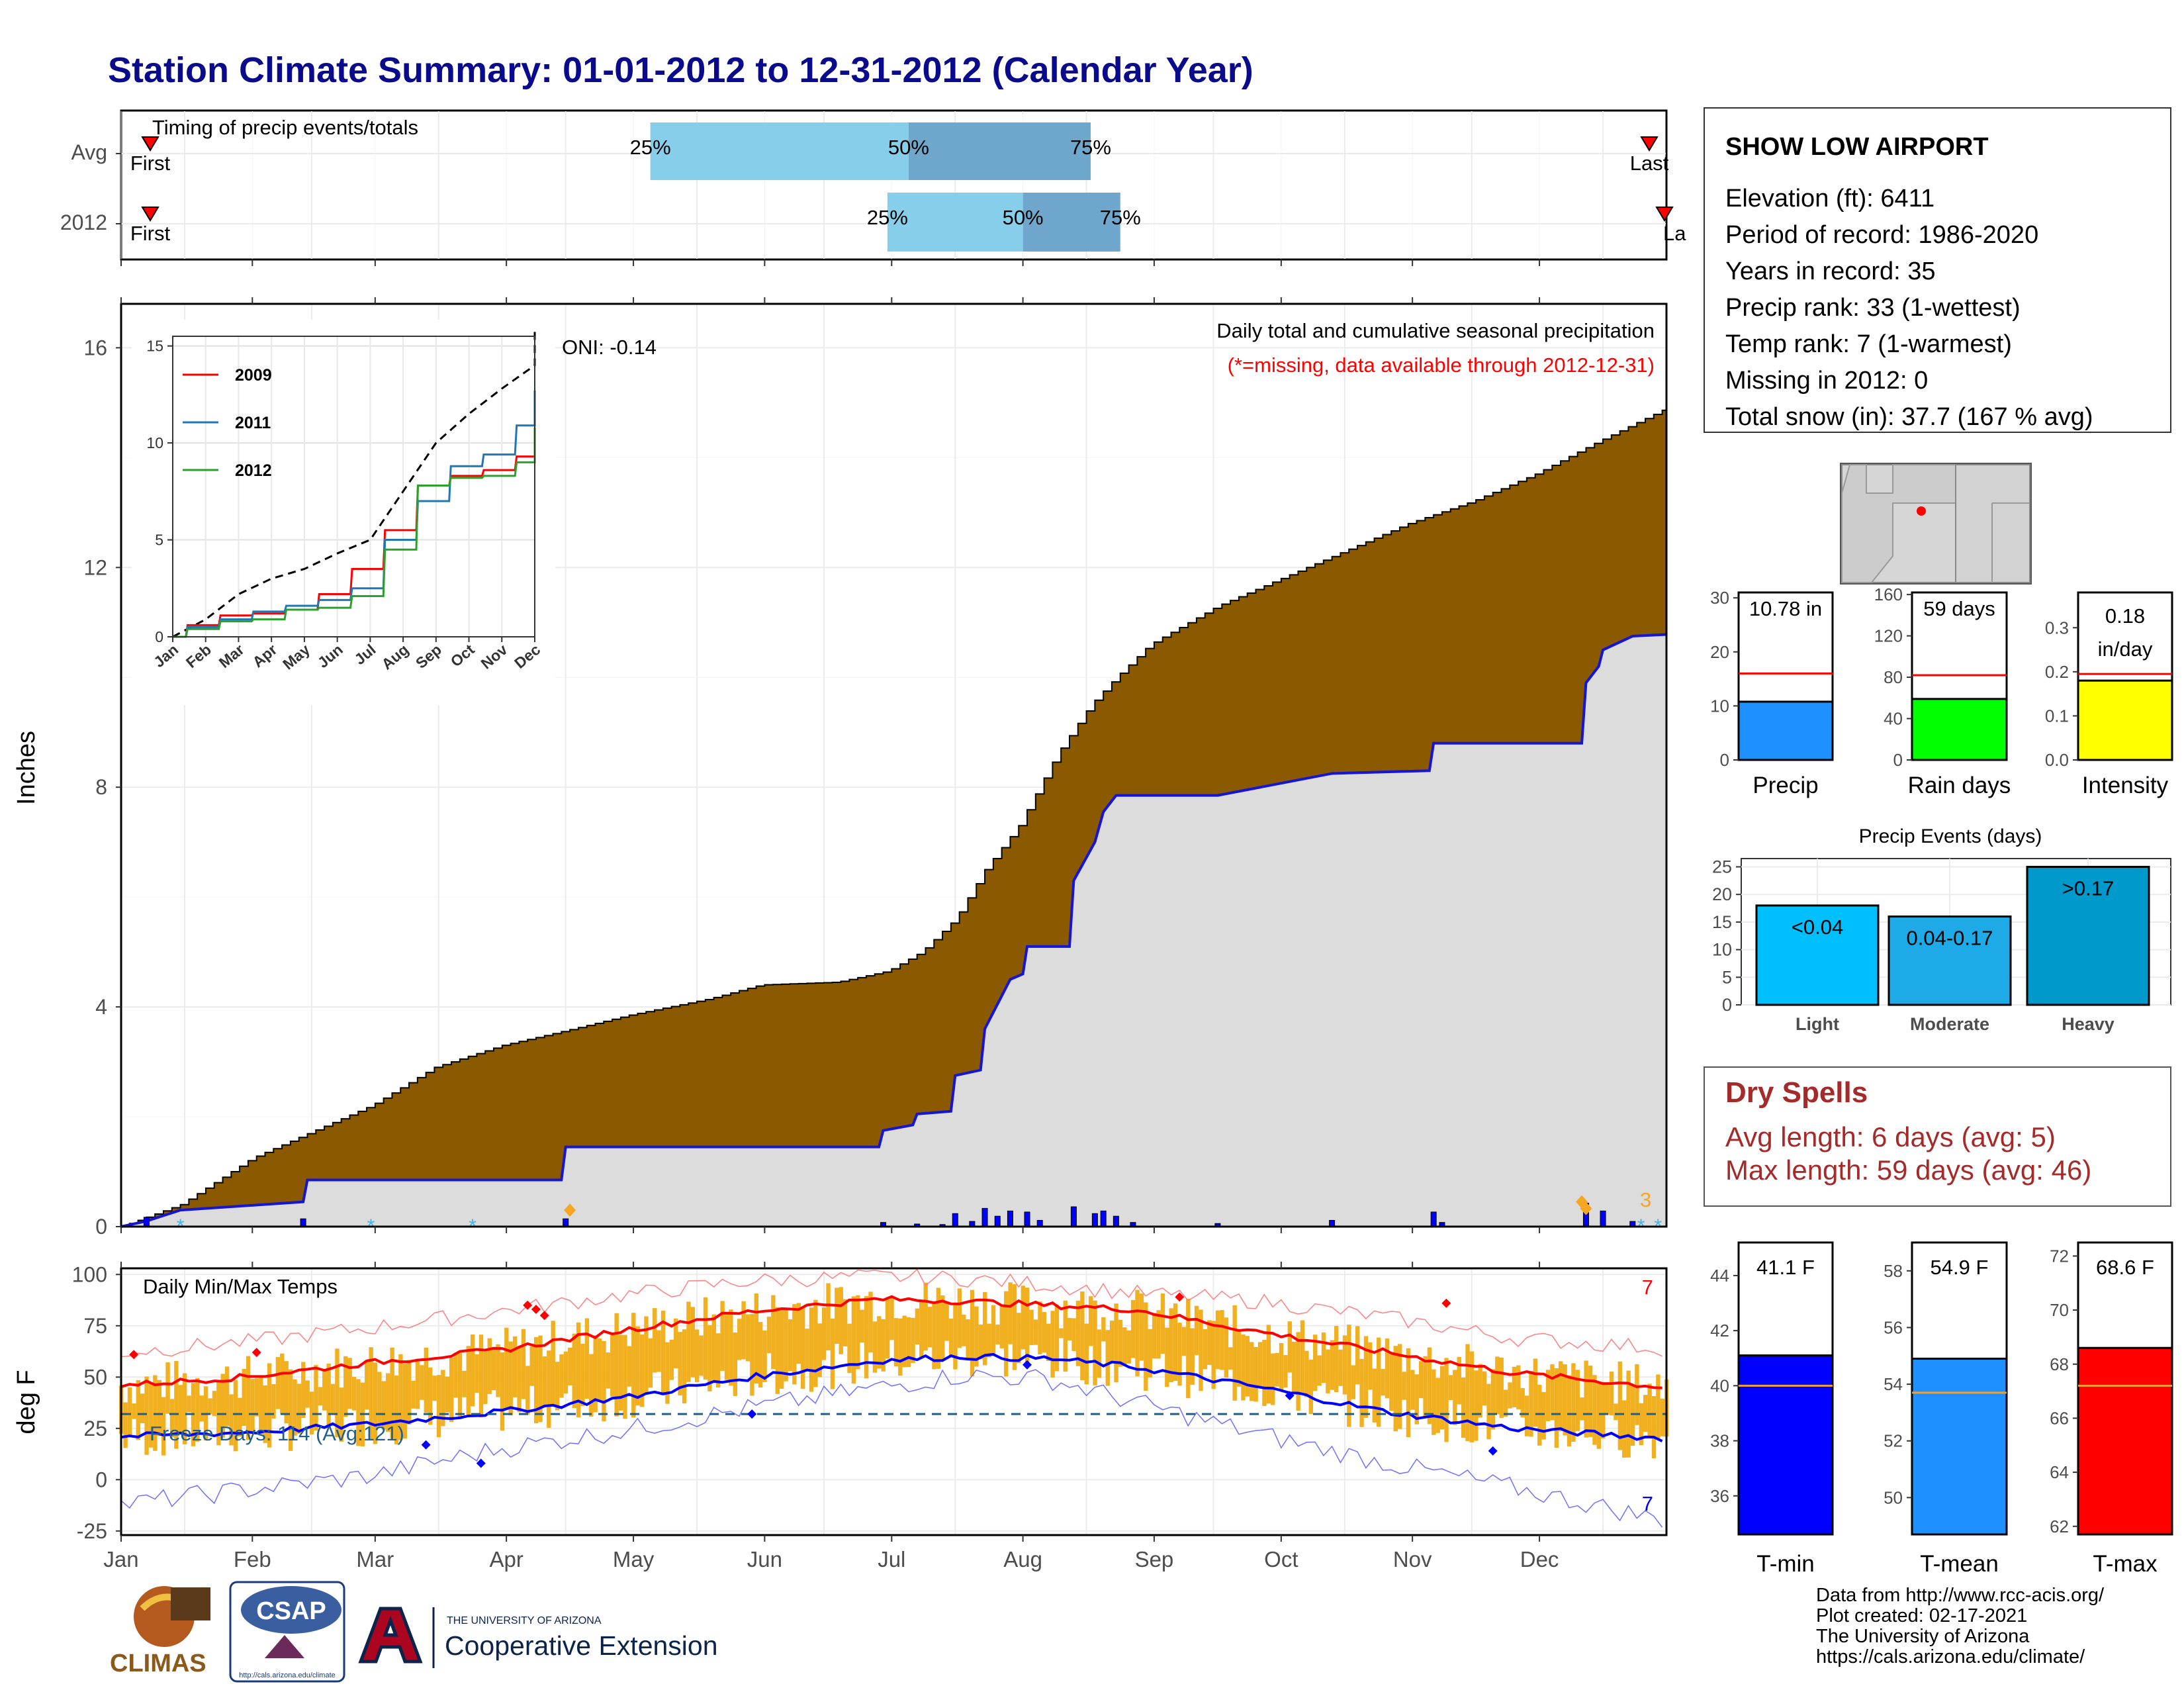  I want to click on inset-line-2009, so click(355, 542).